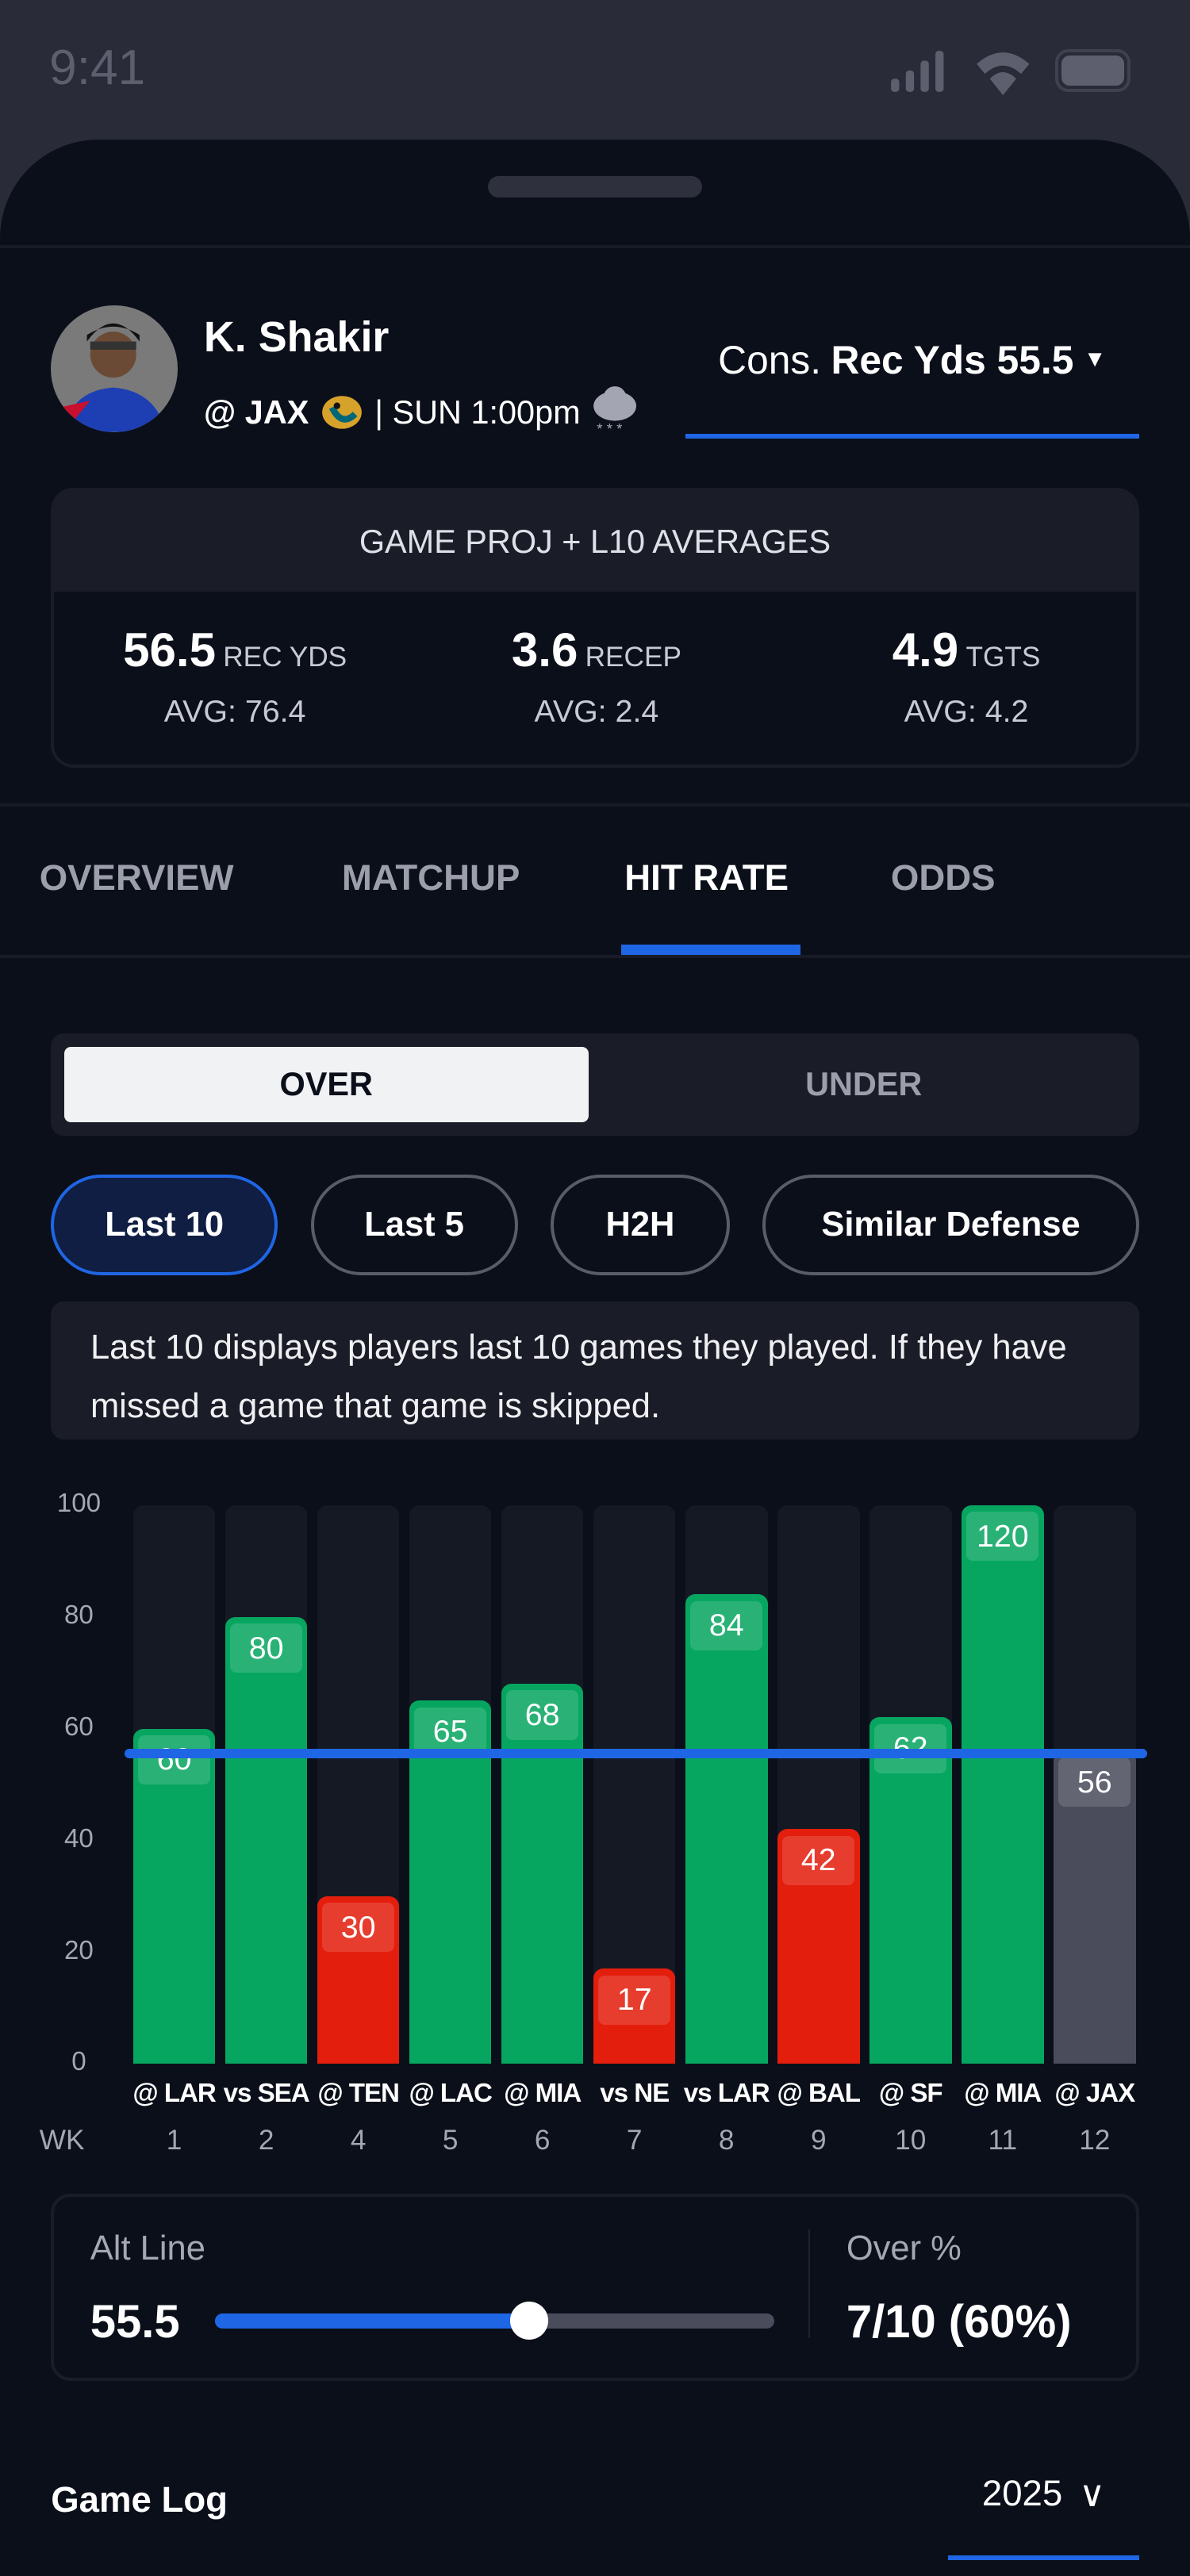 This screenshot has height=2576, width=1190. What do you see at coordinates (596, 711) in the screenshot?
I see `stat-avg: AVG: 2.4` at bounding box center [596, 711].